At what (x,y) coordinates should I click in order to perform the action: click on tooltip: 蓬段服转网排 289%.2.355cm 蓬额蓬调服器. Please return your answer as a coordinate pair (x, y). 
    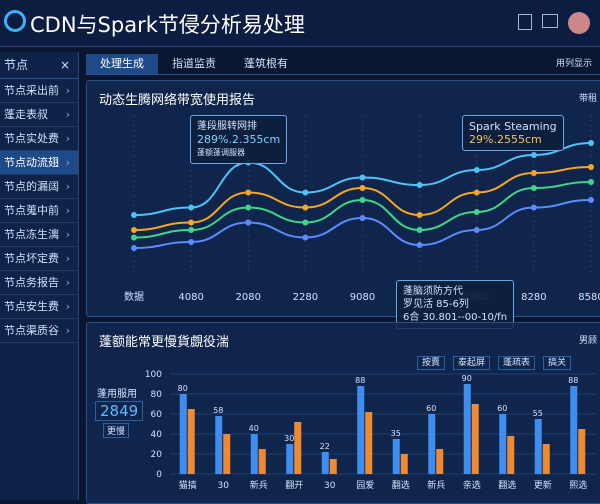
    Looking at the image, I should click on (239, 139).